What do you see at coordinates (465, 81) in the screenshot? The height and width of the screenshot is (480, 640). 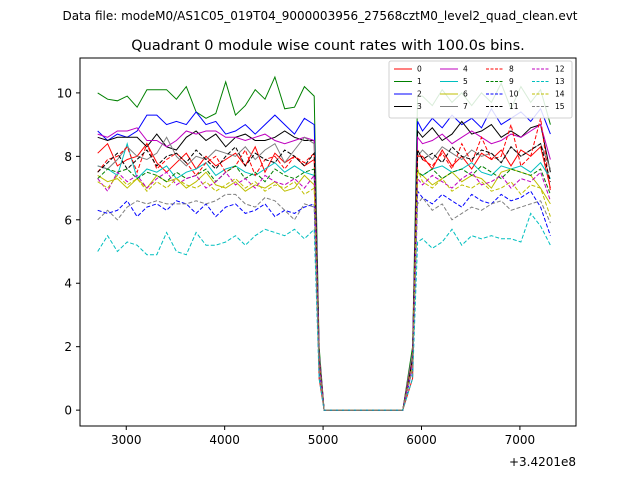 I see `legend-label: 5` at bounding box center [465, 81].